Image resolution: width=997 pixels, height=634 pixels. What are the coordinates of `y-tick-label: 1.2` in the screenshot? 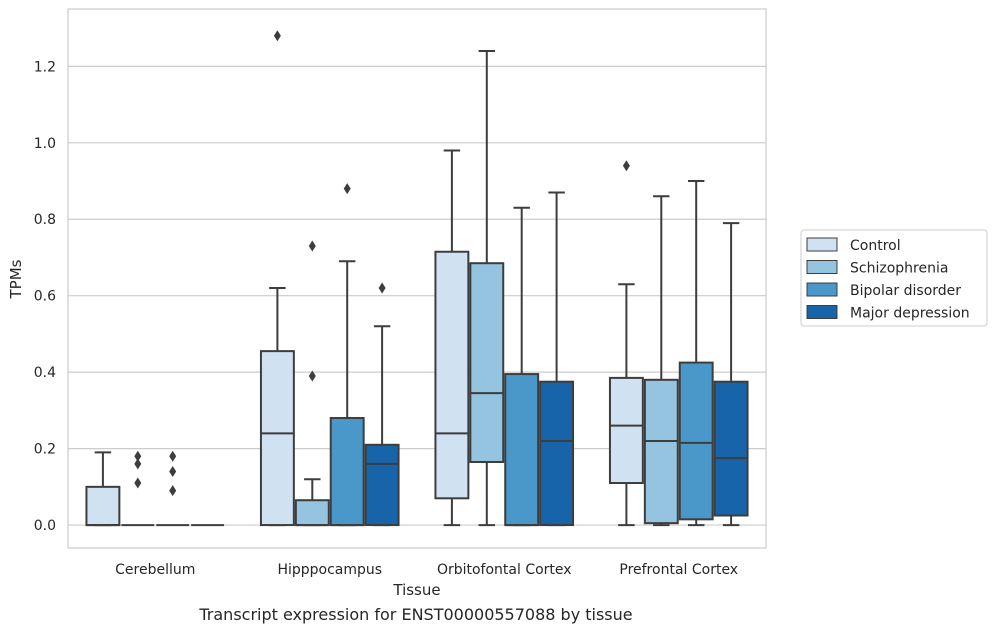 It's located at (45, 67).